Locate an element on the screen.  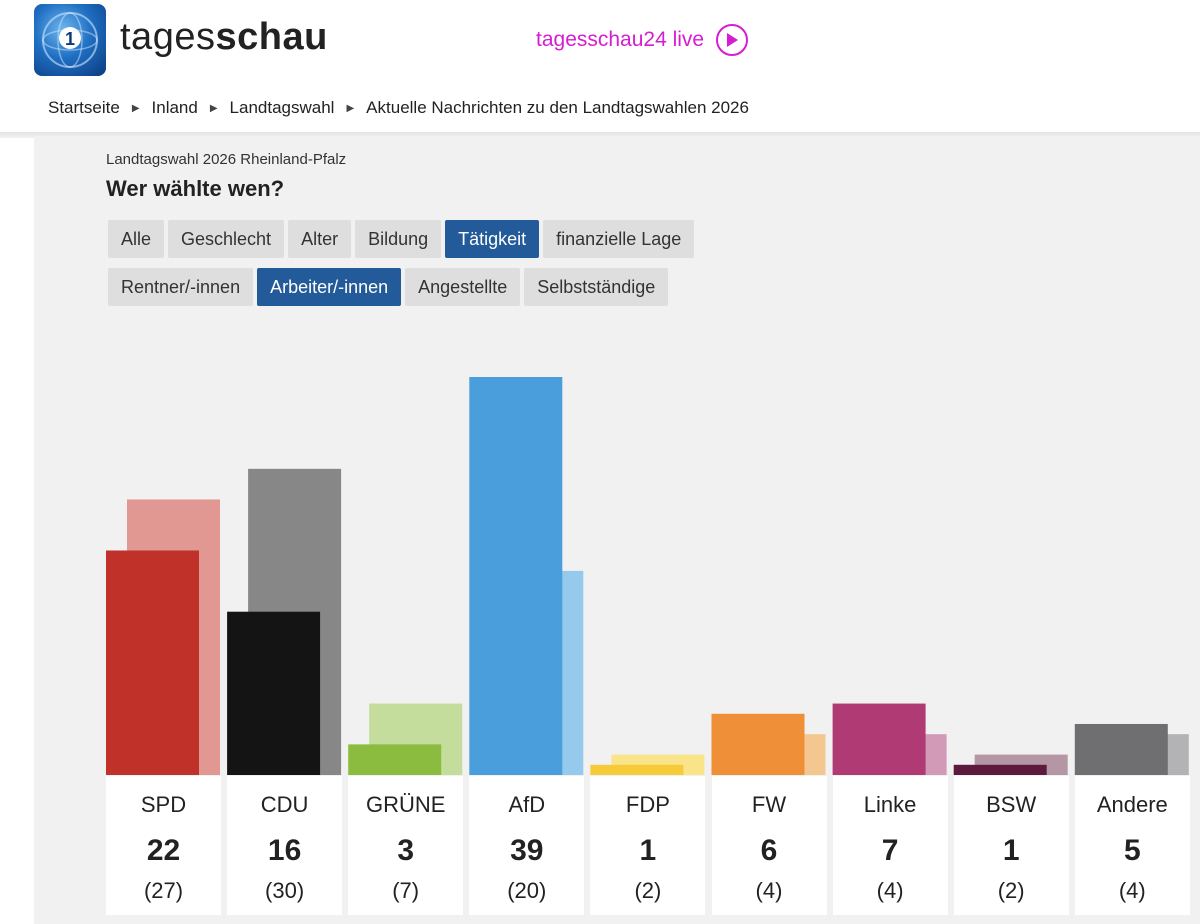
live-stream-link: tagesschau24 live is located at coordinates (642, 40).